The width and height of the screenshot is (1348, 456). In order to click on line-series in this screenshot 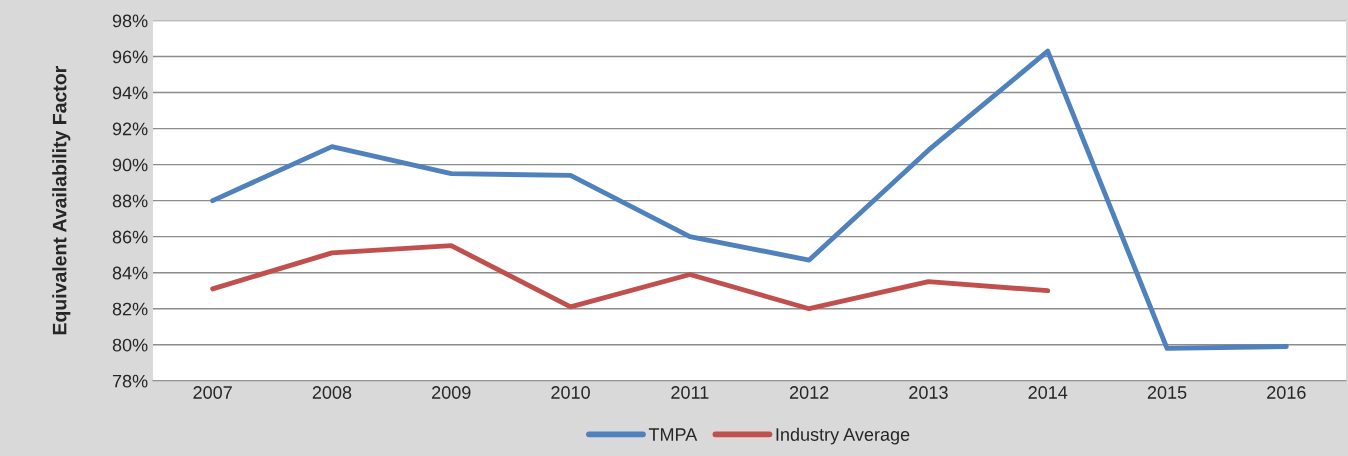, I will do `click(630, 277)`.